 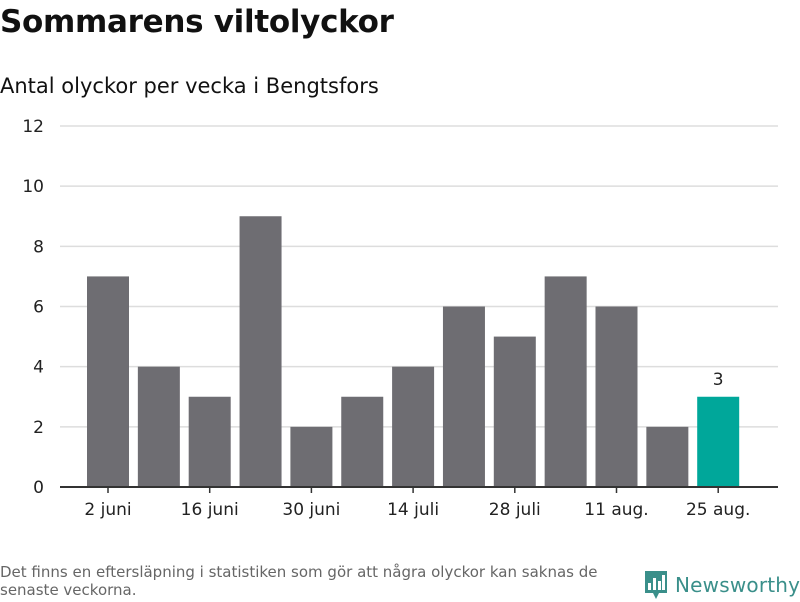 I want to click on brand-name: Newsworthy, so click(x=737, y=585).